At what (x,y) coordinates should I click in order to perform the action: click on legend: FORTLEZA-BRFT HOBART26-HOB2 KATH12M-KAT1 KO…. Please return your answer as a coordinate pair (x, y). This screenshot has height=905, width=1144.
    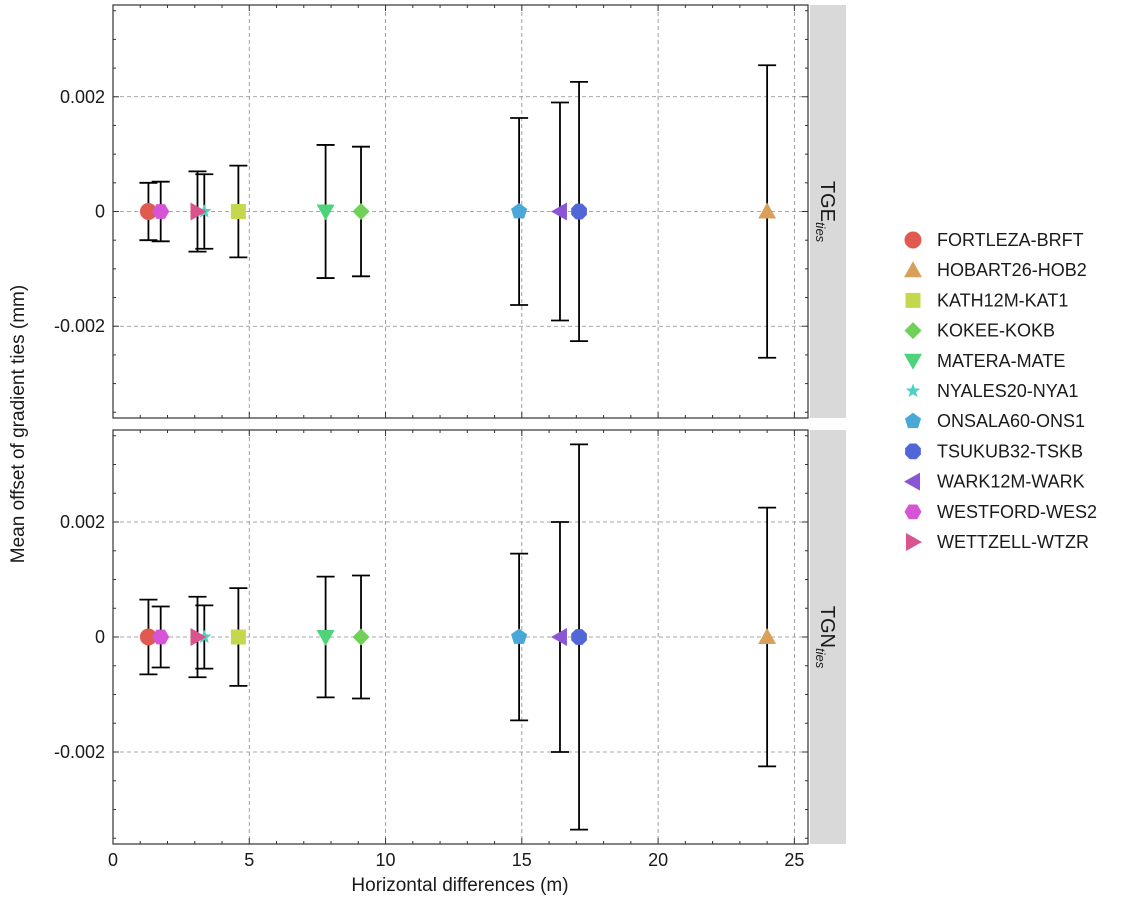
    Looking at the image, I should click on (1000, 391).